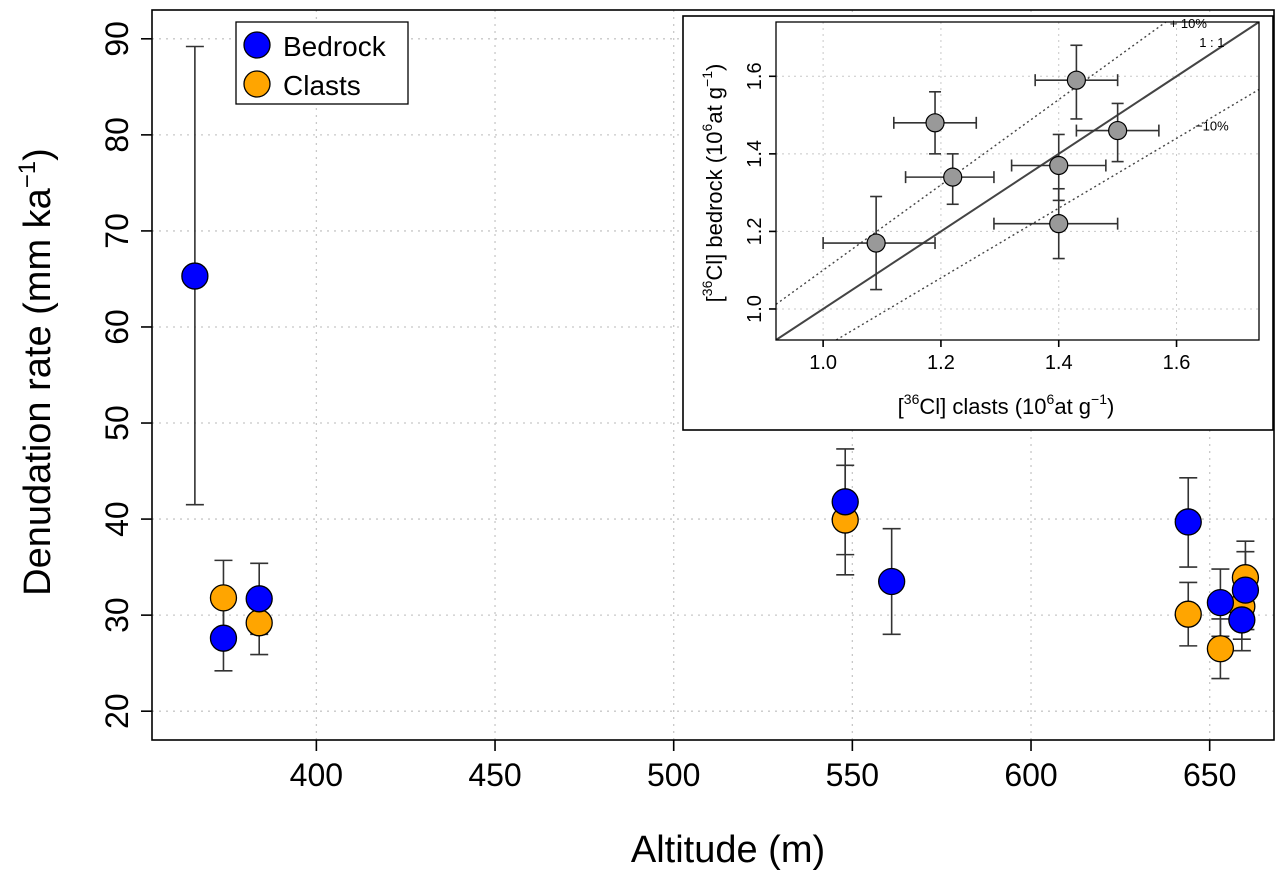 This screenshot has width=1286, height=879. Describe the element at coordinates (257, 45) in the screenshot. I see `legend-swatch-bedrock` at that location.